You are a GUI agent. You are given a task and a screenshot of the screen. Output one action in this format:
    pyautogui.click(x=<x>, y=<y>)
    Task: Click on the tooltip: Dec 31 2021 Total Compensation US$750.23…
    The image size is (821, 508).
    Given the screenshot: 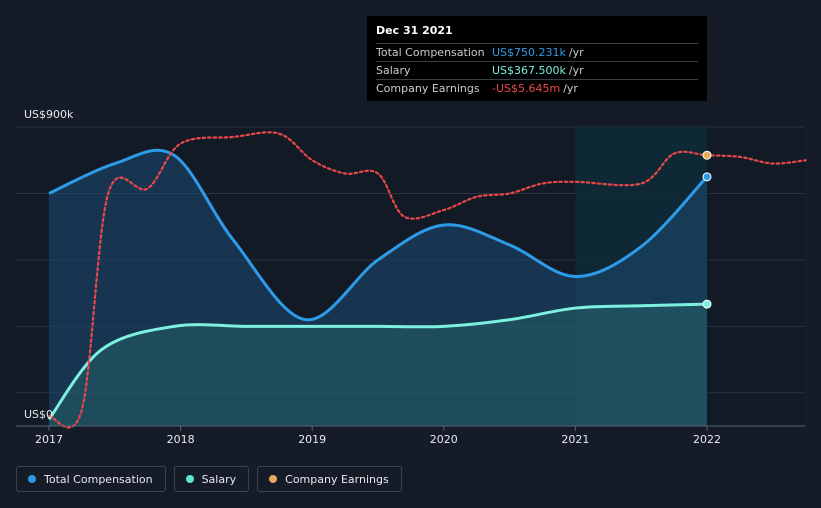 What is the action you would take?
    pyautogui.click(x=537, y=58)
    